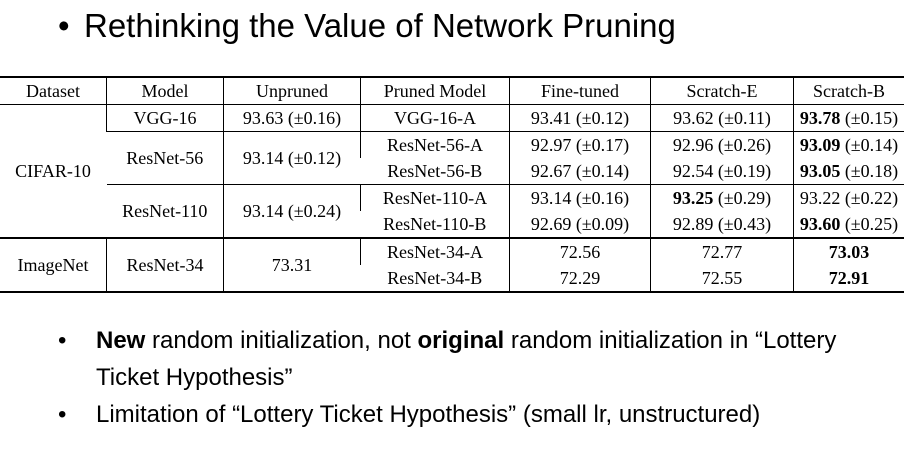 The width and height of the screenshot is (904, 474). What do you see at coordinates (722, 91) in the screenshot?
I see `header-scratch-e: Scratch-E` at bounding box center [722, 91].